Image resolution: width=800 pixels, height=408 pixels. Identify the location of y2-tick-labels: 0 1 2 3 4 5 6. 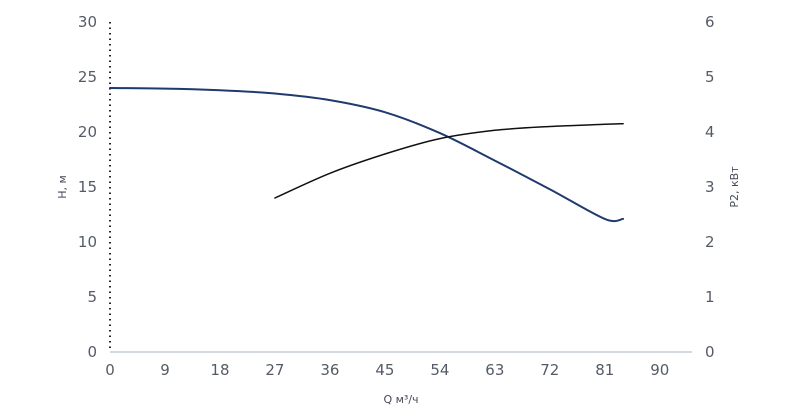
(710, 187).